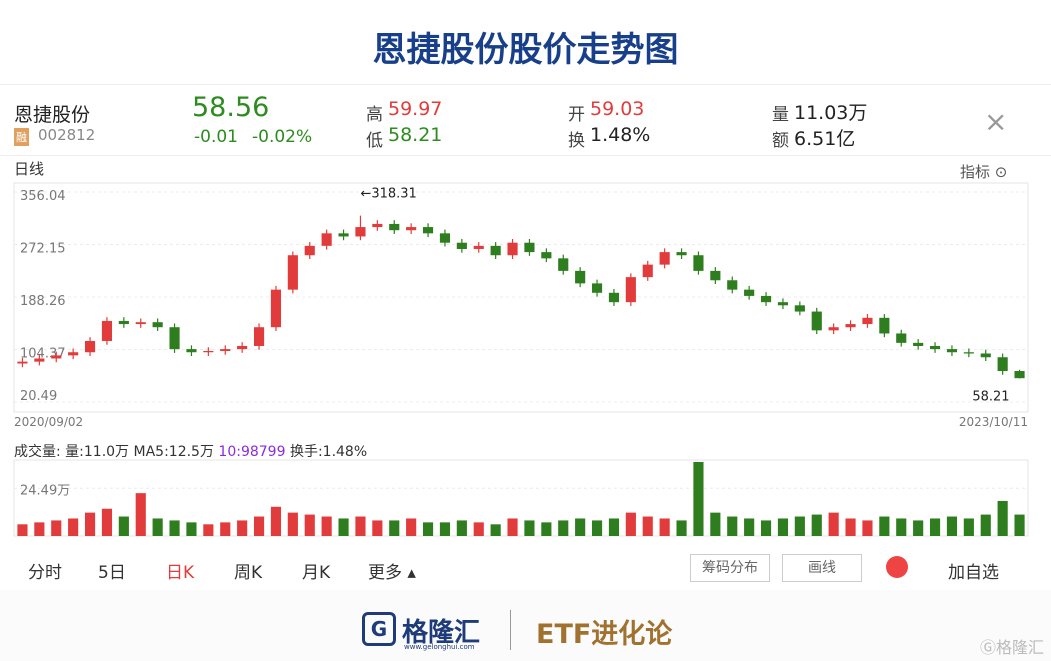 The width and height of the screenshot is (1051, 661). I want to click on label: 开, so click(576, 115).